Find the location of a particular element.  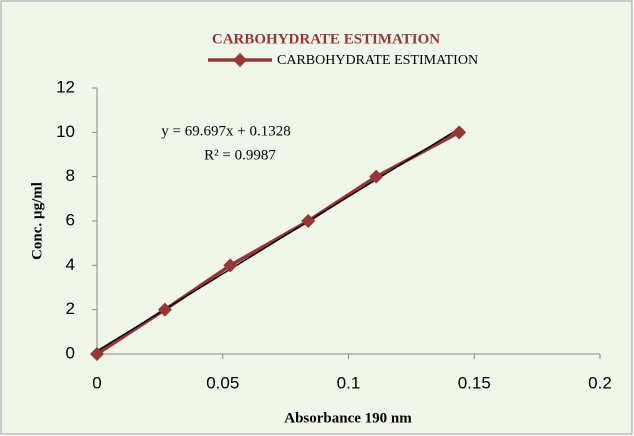

y-axis-title: Conc. µg/ml is located at coordinates (37, 221).